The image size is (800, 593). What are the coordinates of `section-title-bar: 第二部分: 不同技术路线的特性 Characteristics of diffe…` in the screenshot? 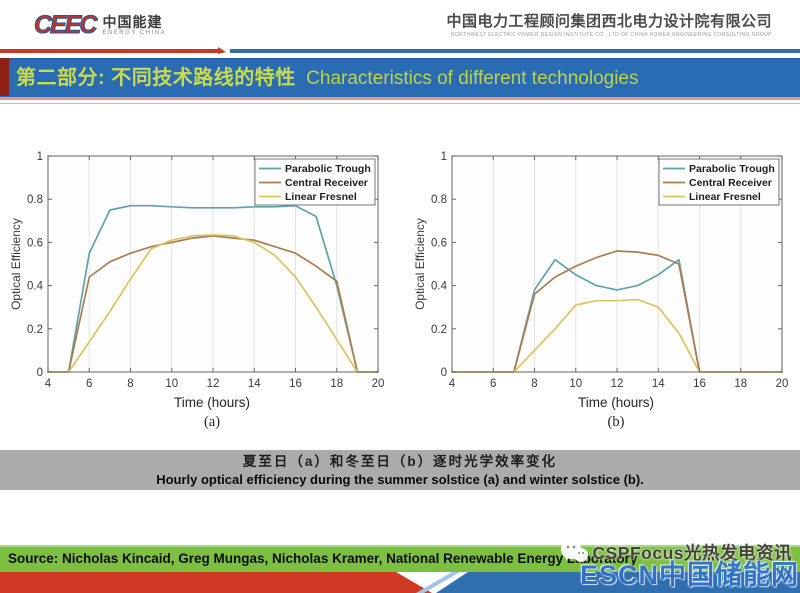 It's located at (400, 79).